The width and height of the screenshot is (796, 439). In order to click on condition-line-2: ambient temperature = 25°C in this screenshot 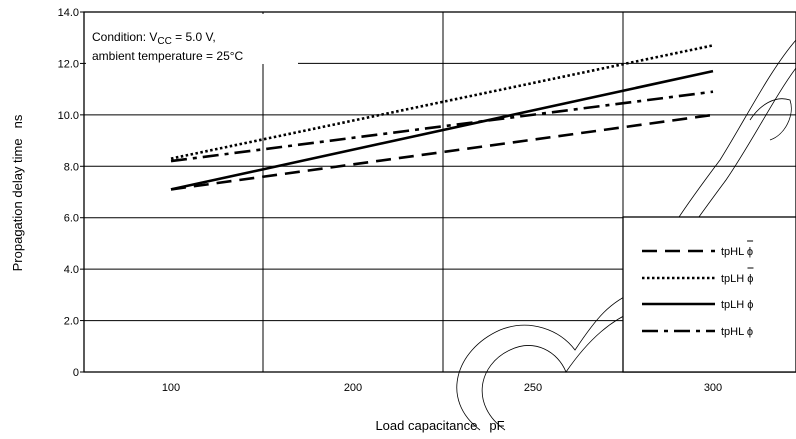, I will do `click(168, 56)`.